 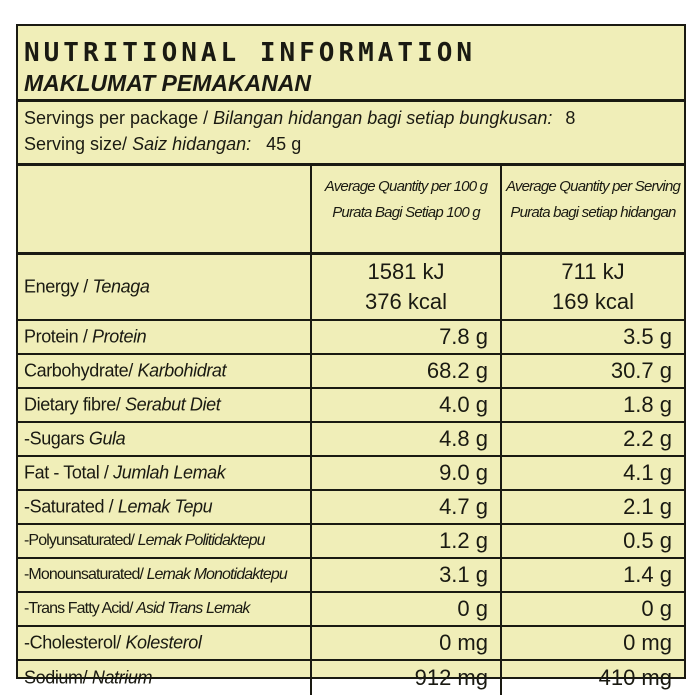 What do you see at coordinates (451, 677) in the screenshot?
I see `nutrient-per-100g: 912 mg` at bounding box center [451, 677].